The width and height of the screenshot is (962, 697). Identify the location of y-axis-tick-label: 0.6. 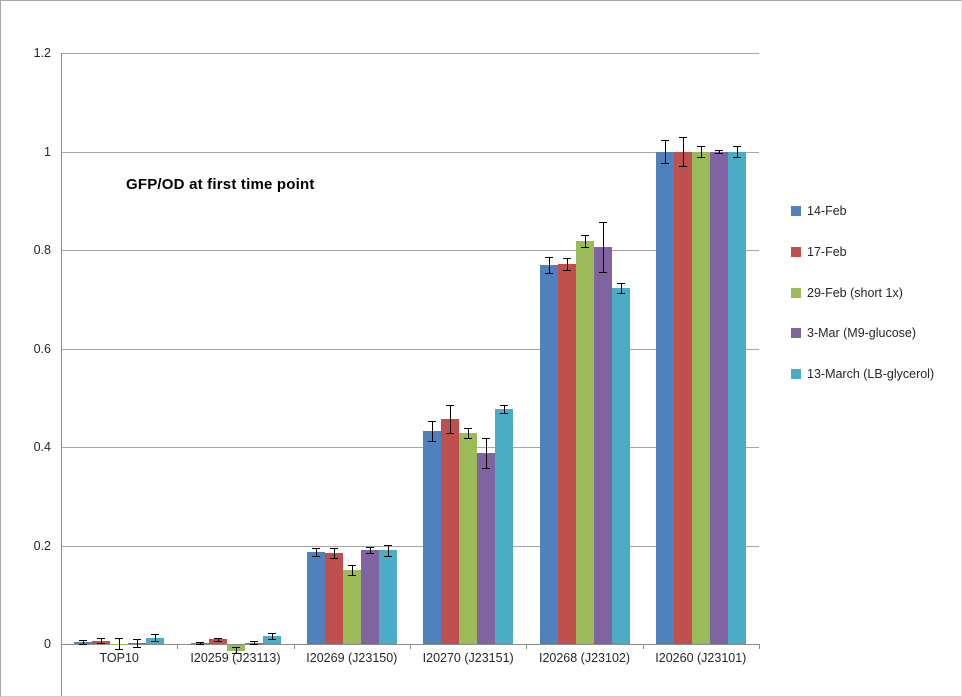
(42, 348).